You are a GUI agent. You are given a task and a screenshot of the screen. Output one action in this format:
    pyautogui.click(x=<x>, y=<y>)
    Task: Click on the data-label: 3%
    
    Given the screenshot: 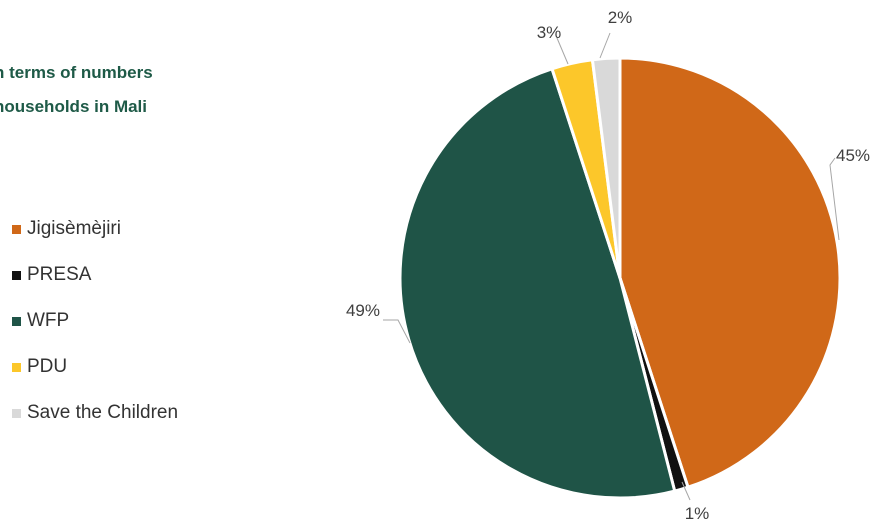 What is the action you would take?
    pyautogui.click(x=549, y=32)
    